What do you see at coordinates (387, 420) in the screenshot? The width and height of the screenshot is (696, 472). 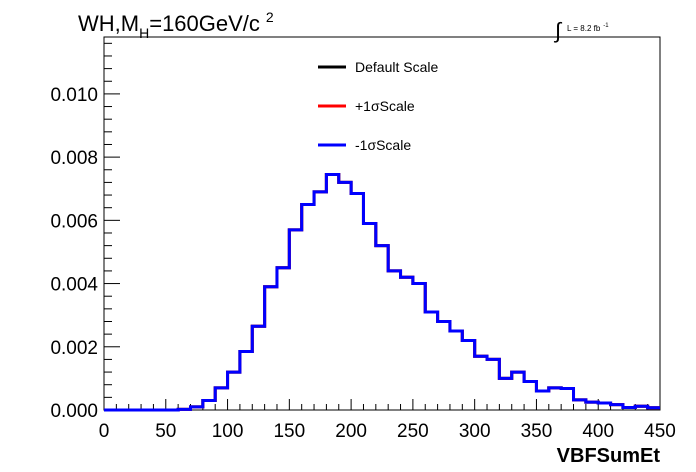 I see `x-axis: 0 50 100 150 200 250 300 350 400 450` at bounding box center [387, 420].